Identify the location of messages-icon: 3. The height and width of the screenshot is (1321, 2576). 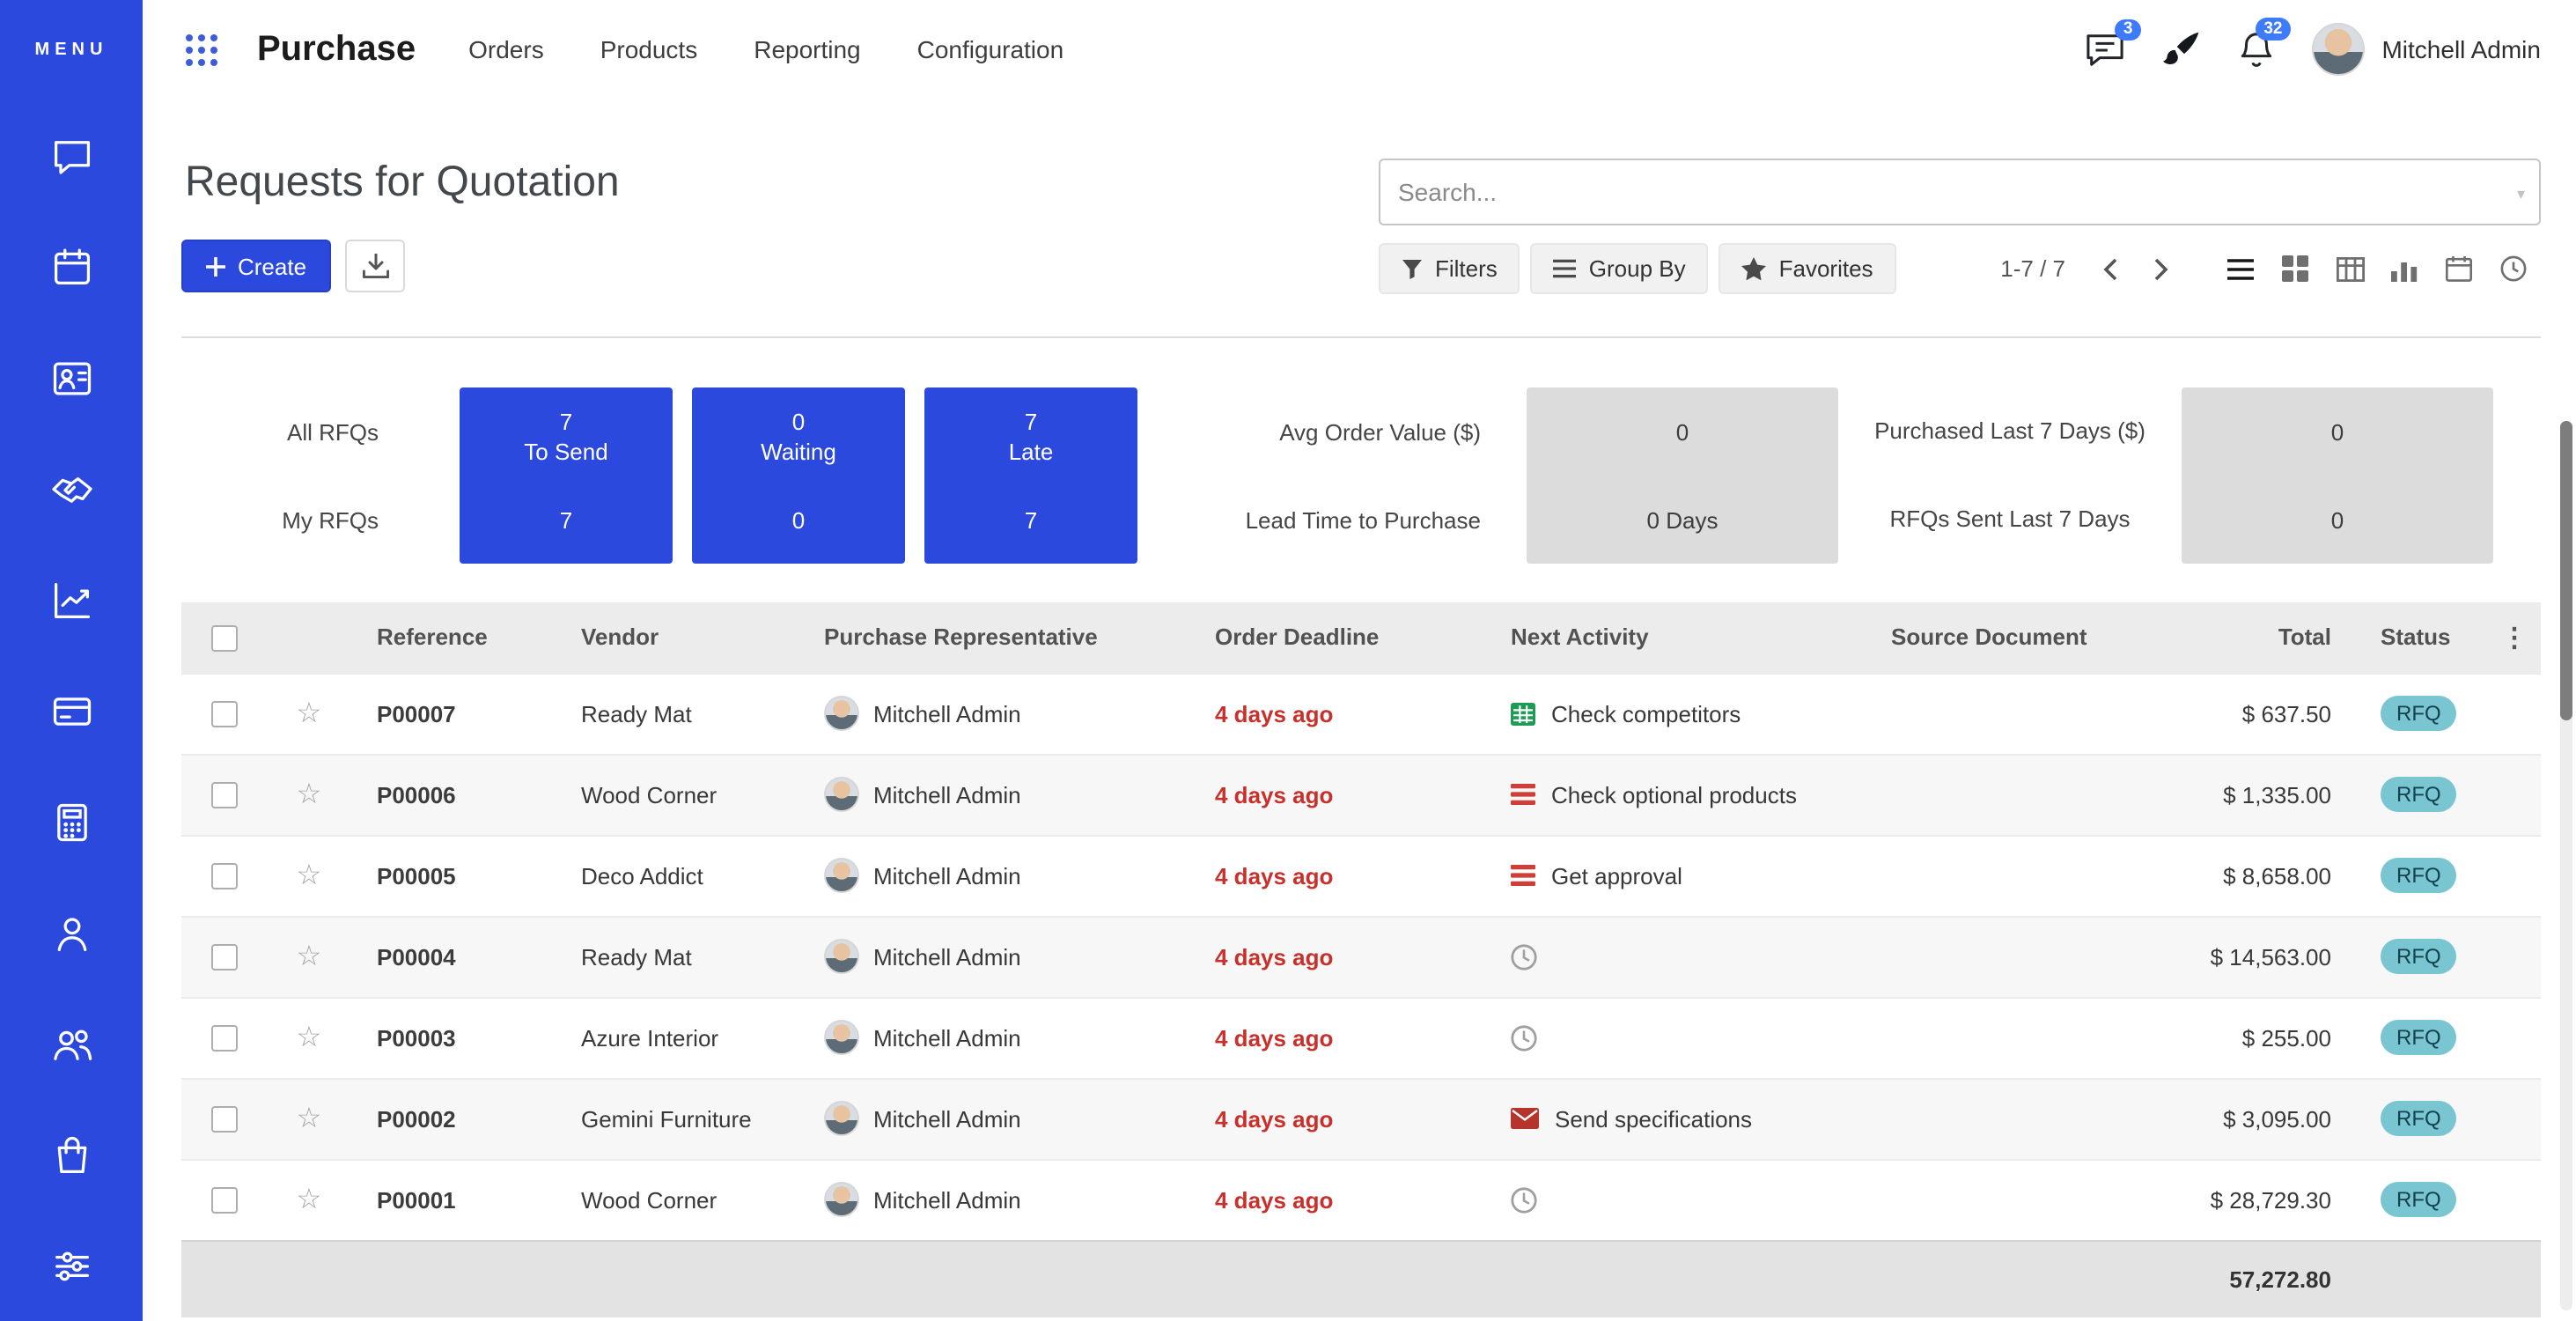
(2112, 43).